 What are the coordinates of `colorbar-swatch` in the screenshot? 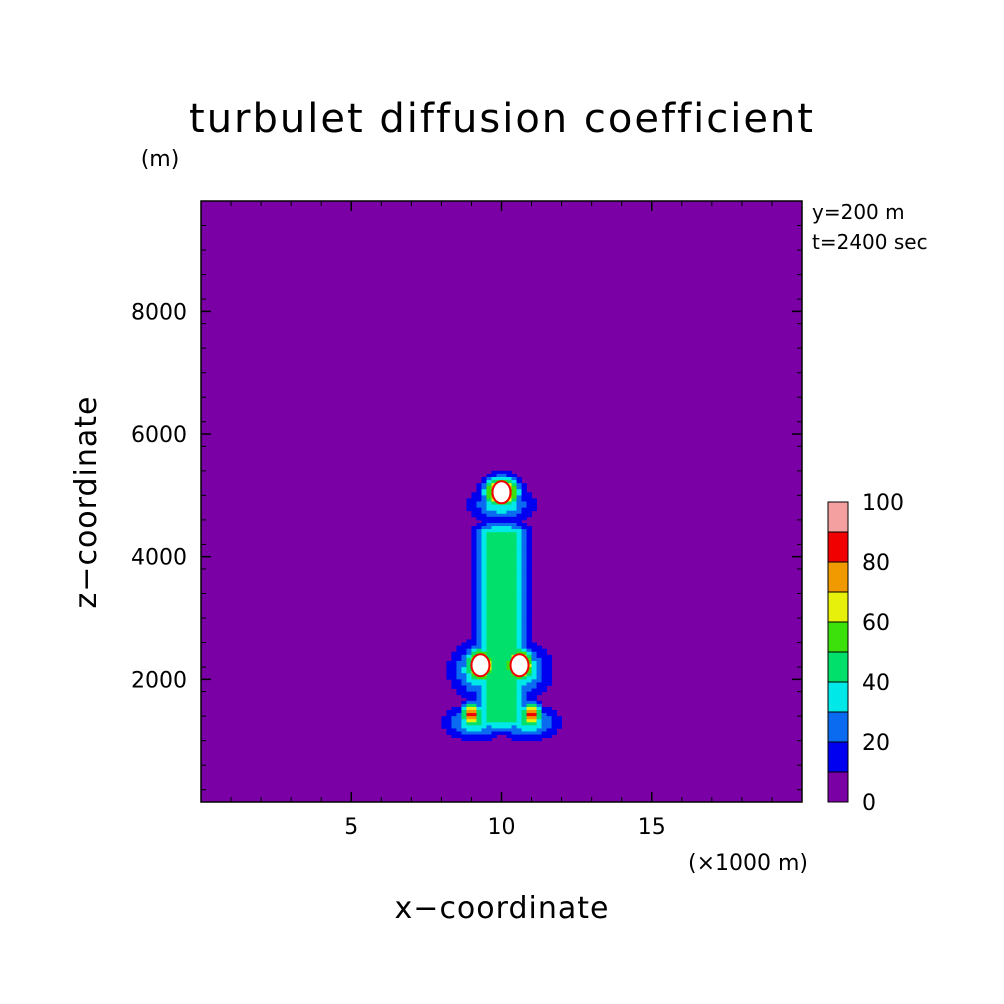 It's located at (838, 547).